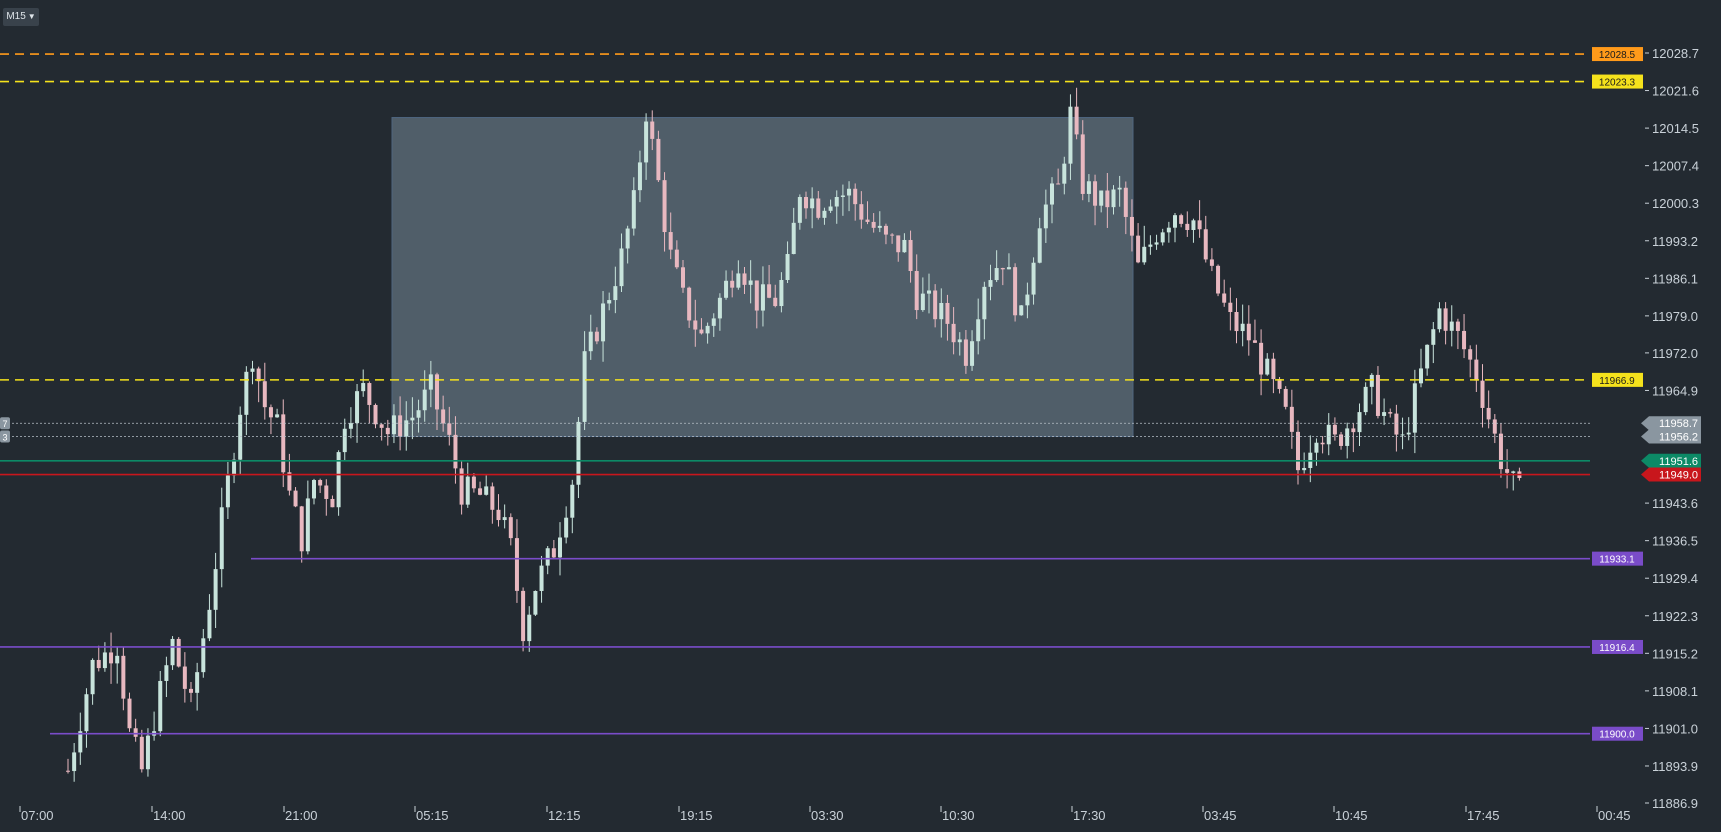  Describe the element at coordinates (1678, 437) in the screenshot. I see `svg-text: 11956.2` at that location.